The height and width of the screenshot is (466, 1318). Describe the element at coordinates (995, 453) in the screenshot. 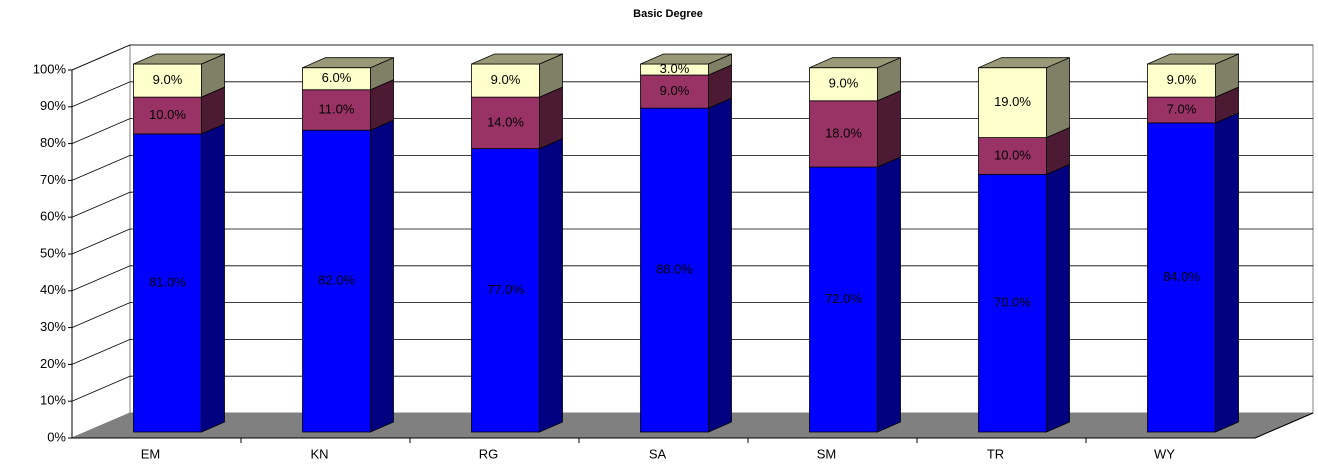

I see `x-tick-label: TR` at that location.